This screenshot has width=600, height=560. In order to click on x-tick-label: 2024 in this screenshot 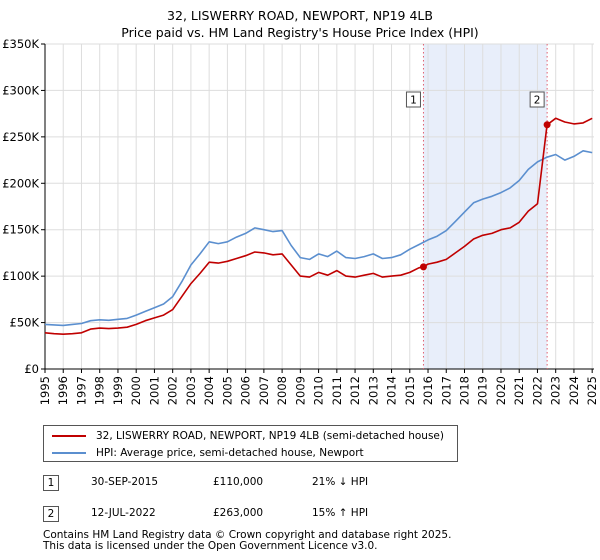, I will do `click(574, 390)`.